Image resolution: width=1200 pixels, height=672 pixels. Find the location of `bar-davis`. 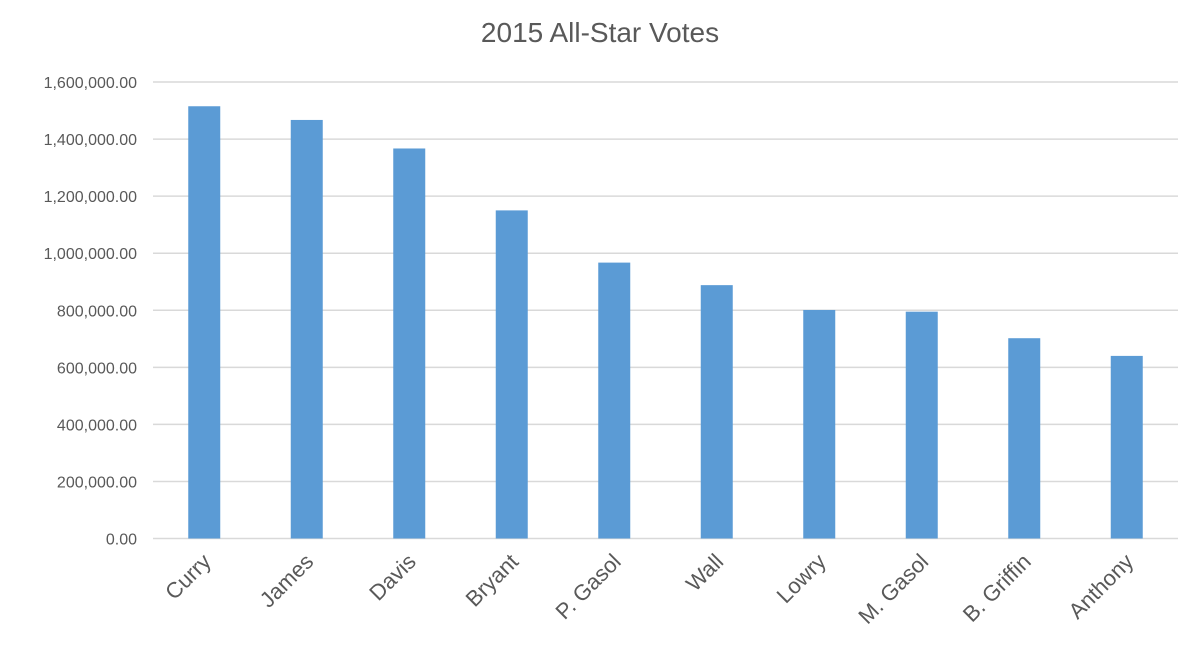

bar-davis is located at coordinates (409, 343).